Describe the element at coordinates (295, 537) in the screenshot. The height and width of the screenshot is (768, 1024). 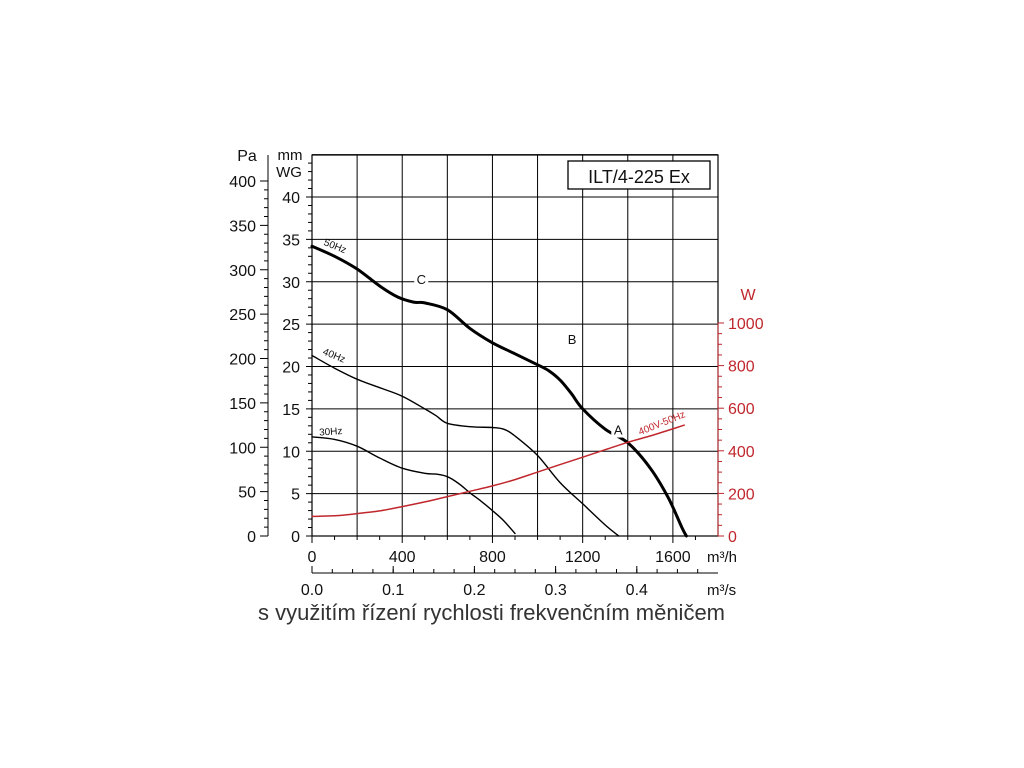
I see `mmwg-tick-label: 0` at that location.